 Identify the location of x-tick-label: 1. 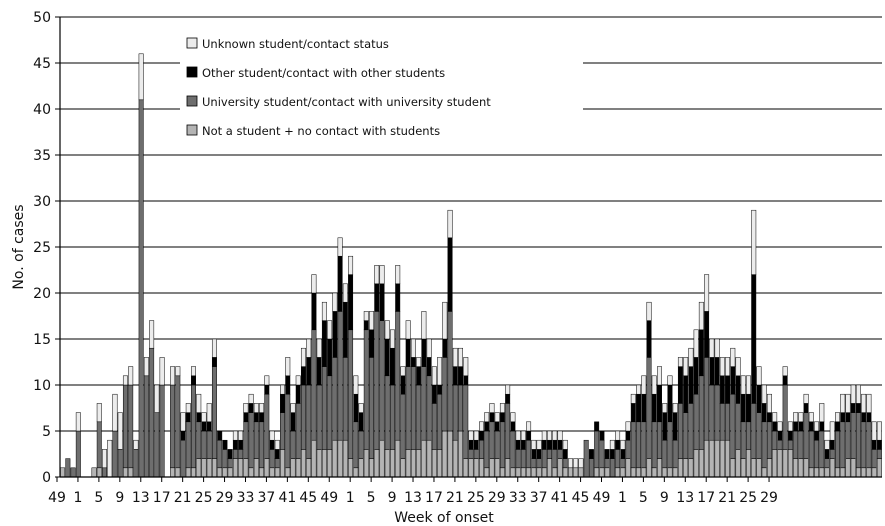
(77, 498).